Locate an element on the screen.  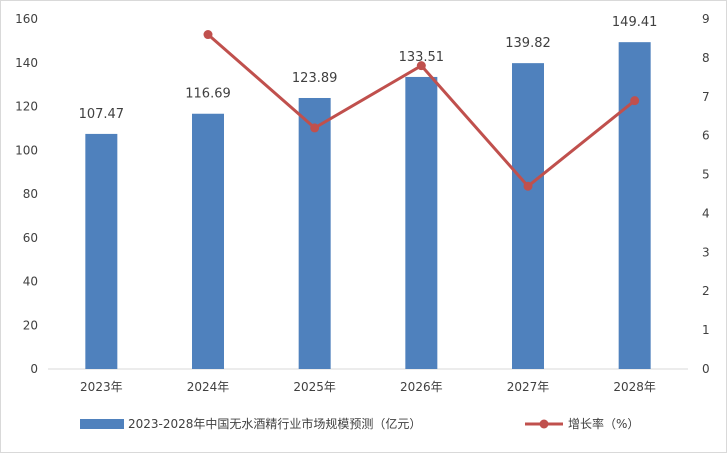
data-label: 139.82 is located at coordinates (528, 43).